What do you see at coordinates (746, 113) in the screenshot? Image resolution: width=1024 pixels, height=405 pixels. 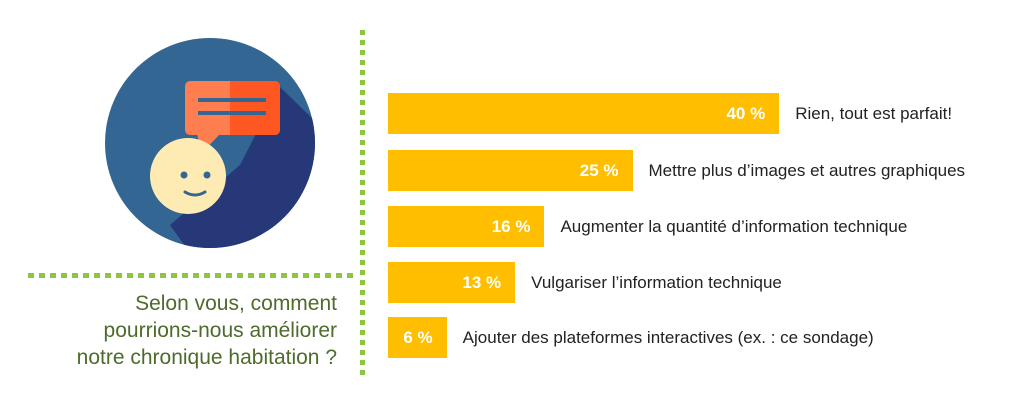 I see `bar-value-label: 40 %` at bounding box center [746, 113].